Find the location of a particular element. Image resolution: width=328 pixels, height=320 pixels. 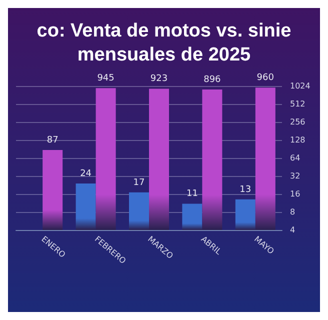

data-label: 11 is located at coordinates (192, 194).